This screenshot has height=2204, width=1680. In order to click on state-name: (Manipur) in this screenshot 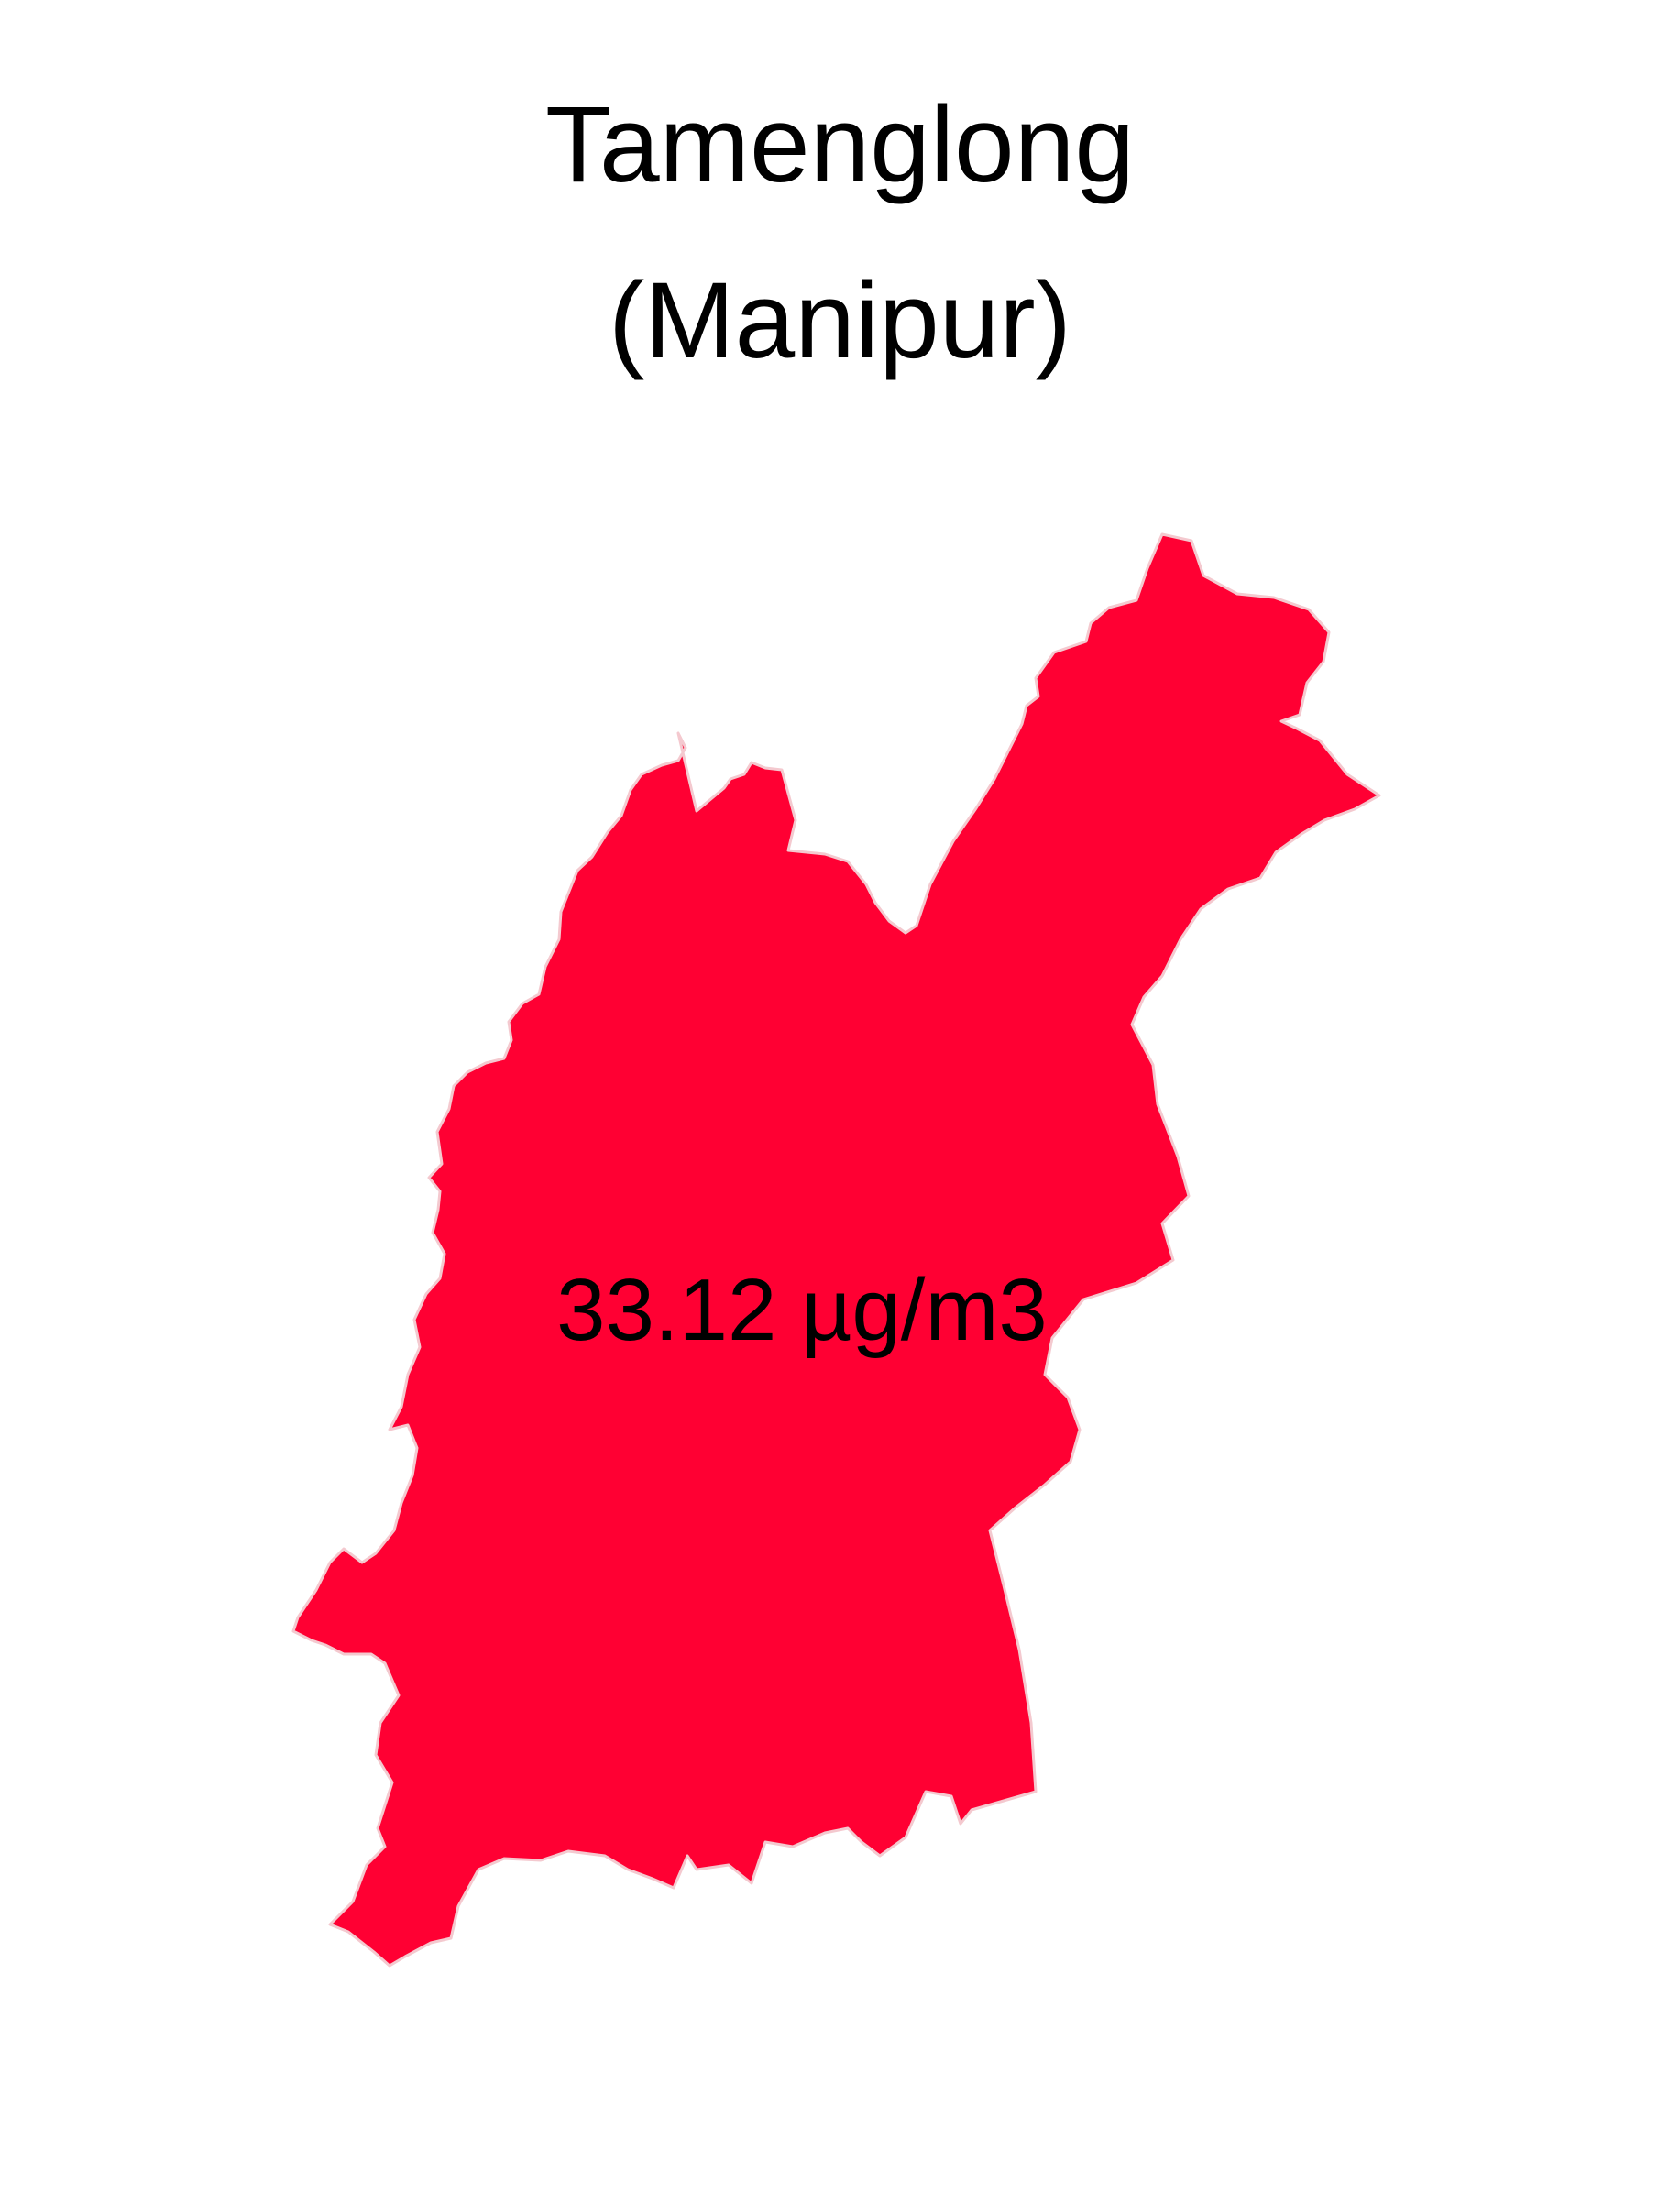, I will do `click(840, 320)`.